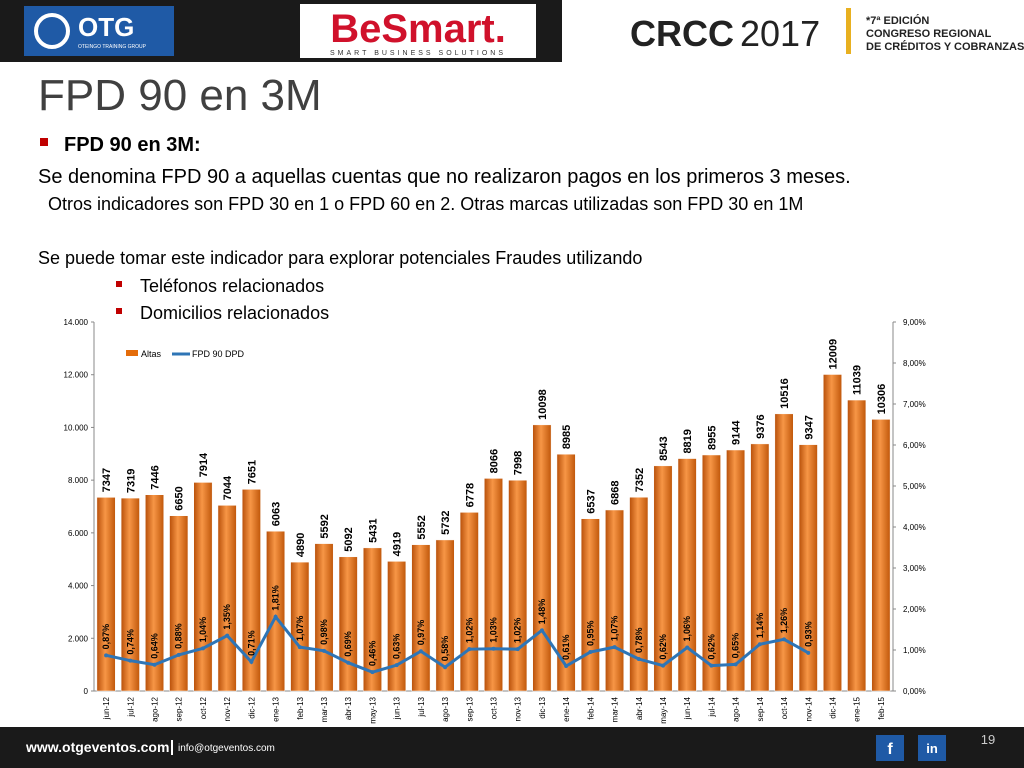 The image size is (1024, 768). Describe the element at coordinates (470, 495) in the screenshot. I see `bar-label: 6778` at that location.